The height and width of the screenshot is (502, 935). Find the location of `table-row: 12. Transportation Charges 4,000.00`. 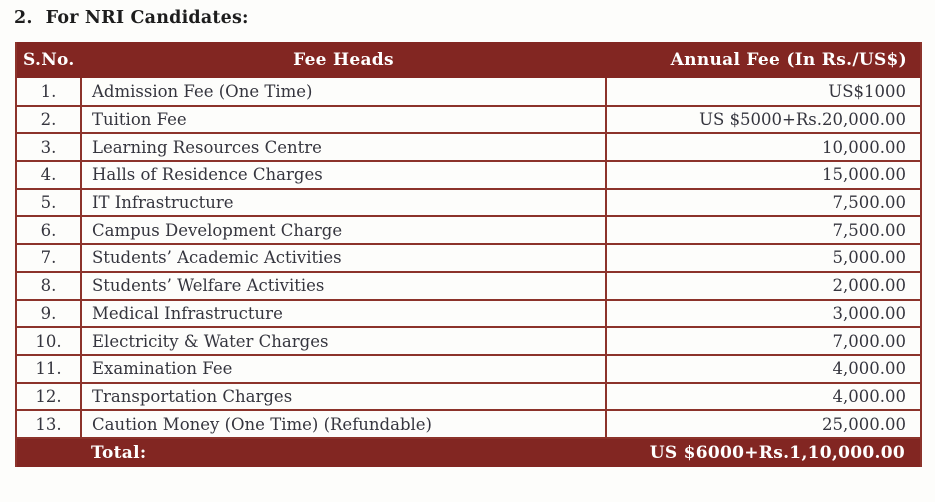

table-row: 12. Transportation Charges 4,000.00 is located at coordinates (468, 397).